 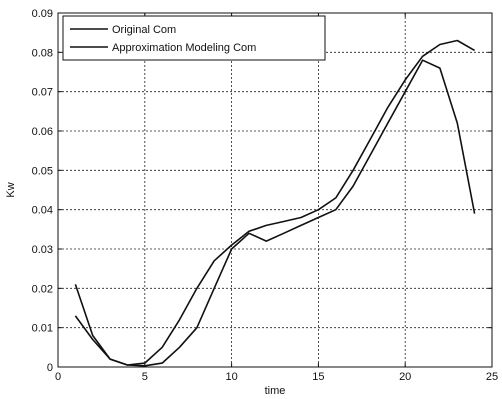 I want to click on x-tick-label: 15, so click(x=318, y=377).